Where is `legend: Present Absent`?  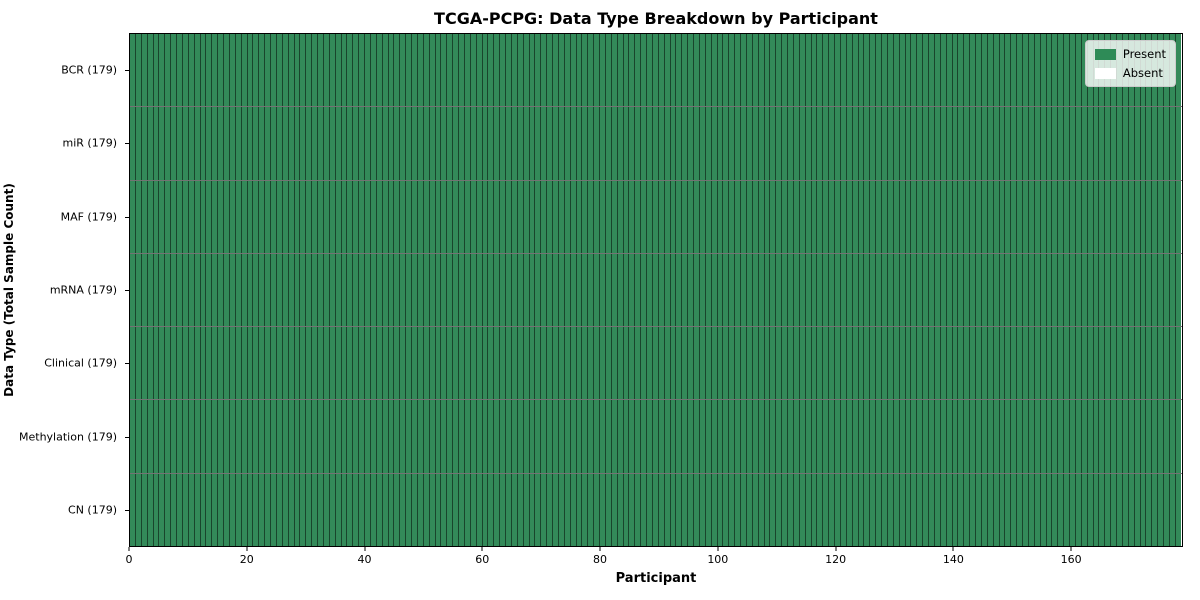
legend: Present Absent is located at coordinates (1130, 63).